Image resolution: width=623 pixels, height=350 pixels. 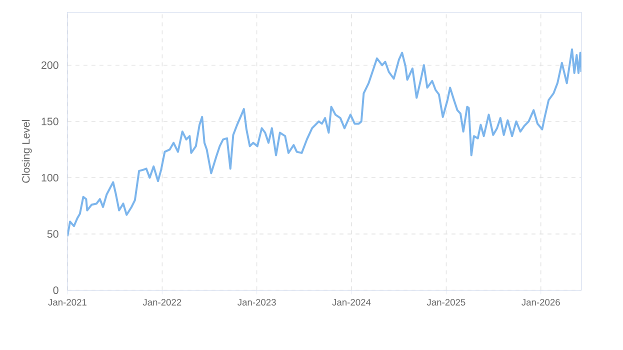 What do you see at coordinates (27, 151) in the screenshot?
I see `y-axis-title: Closing Level` at bounding box center [27, 151].